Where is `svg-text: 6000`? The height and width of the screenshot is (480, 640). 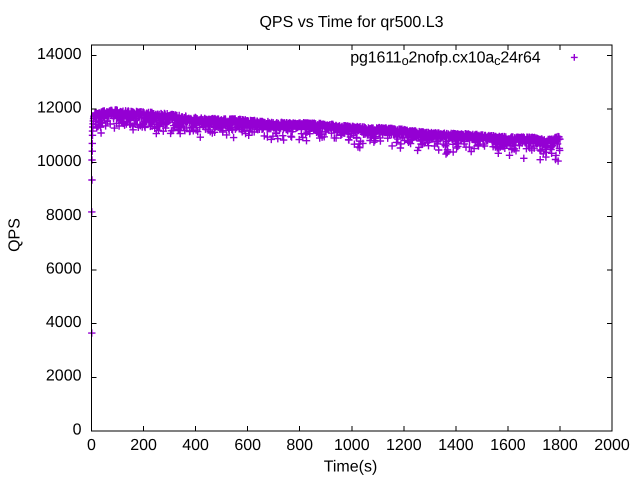
svg-text: 6000 is located at coordinates (64, 268).